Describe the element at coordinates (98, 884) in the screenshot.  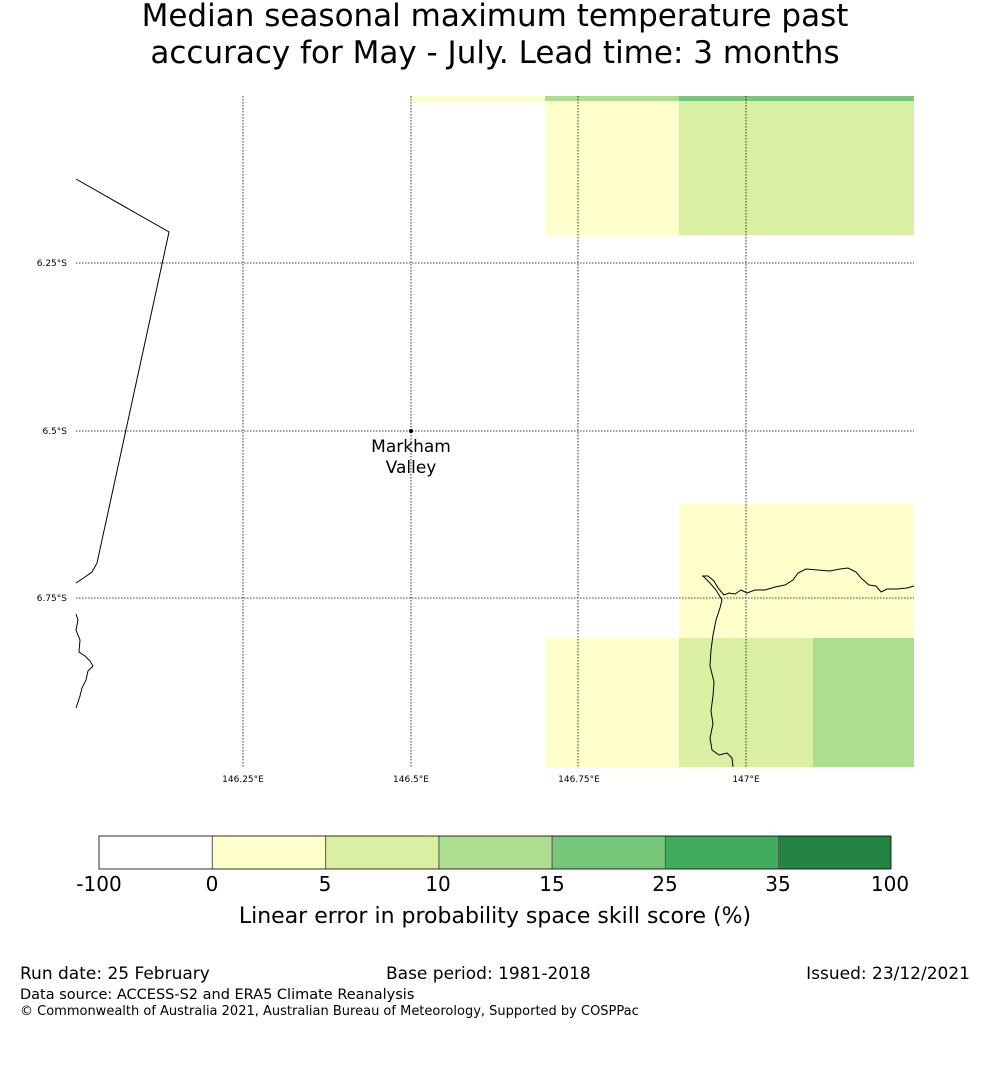
I see `colorbar-tick: -100` at that location.